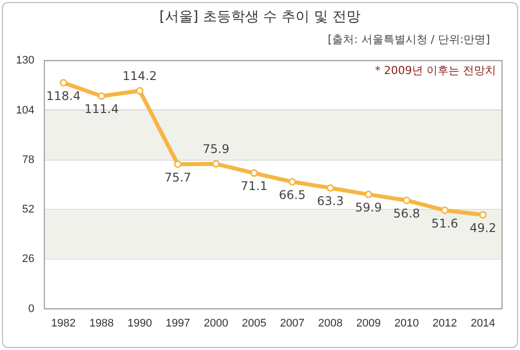 Image resolution: width=520 pixels, height=350 pixels. What do you see at coordinates (25, 60) in the screenshot?
I see `y-tick-label: 130` at bounding box center [25, 60].